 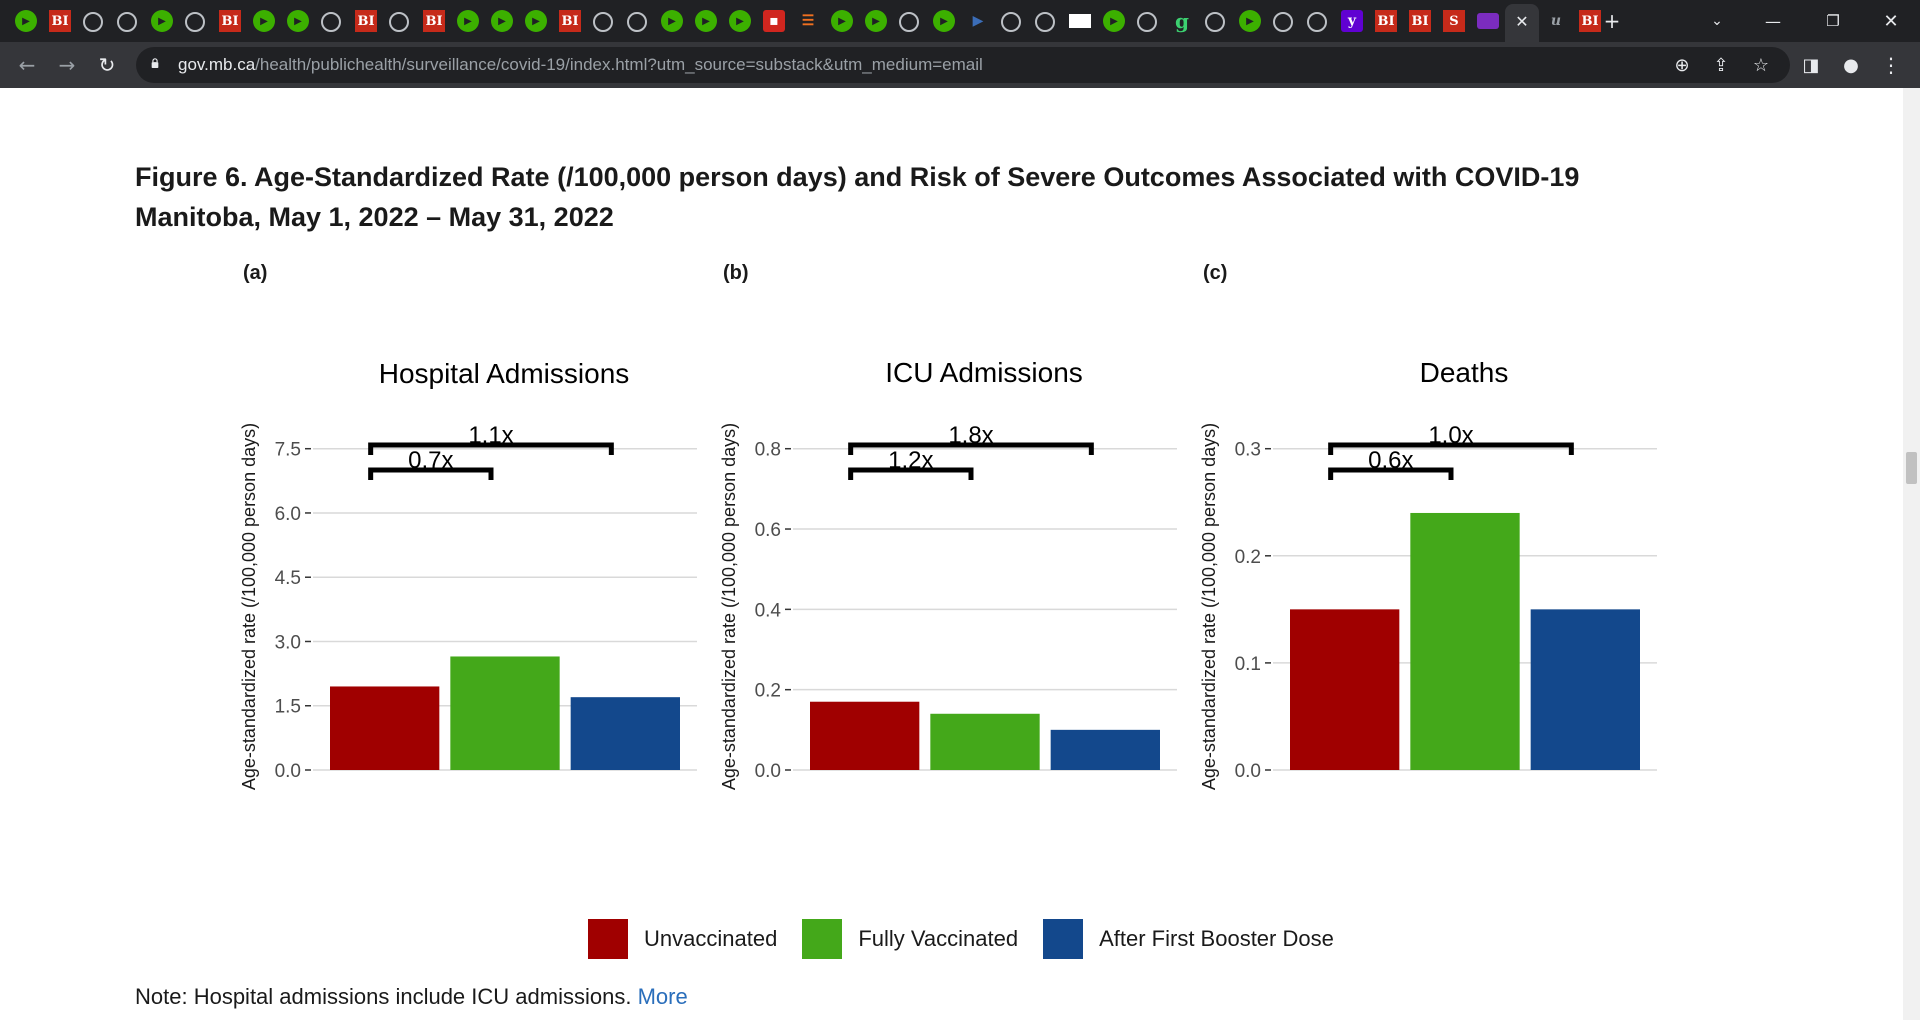 What do you see at coordinates (978, 21) in the screenshot?
I see `video-icon: ▶` at bounding box center [978, 21].